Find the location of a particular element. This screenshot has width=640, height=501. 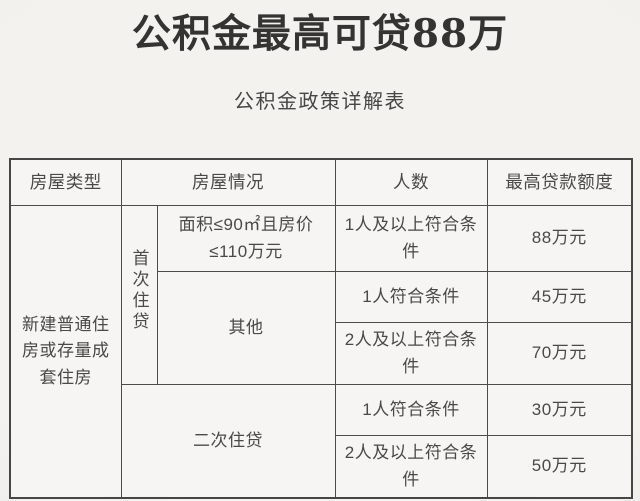

cell-house-type: 新建普通住房或存量成套住房 is located at coordinates (65, 352).